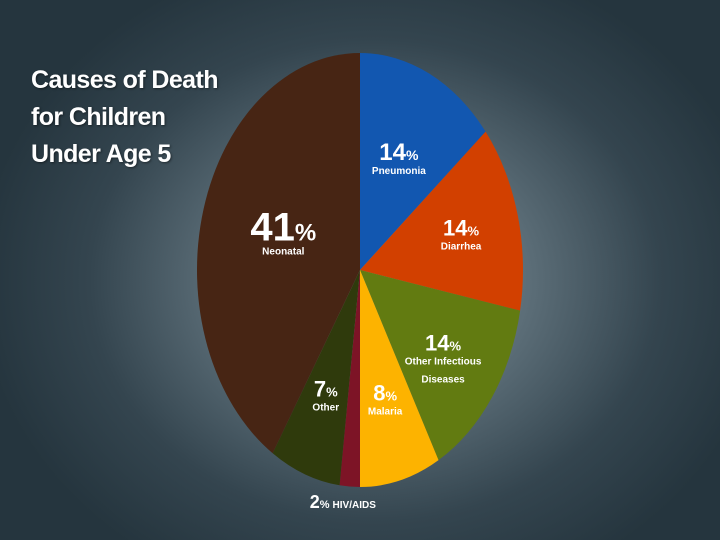 The height and width of the screenshot is (540, 720). What do you see at coordinates (98, 117) in the screenshot?
I see `chart-title-line-2: for Children` at bounding box center [98, 117].